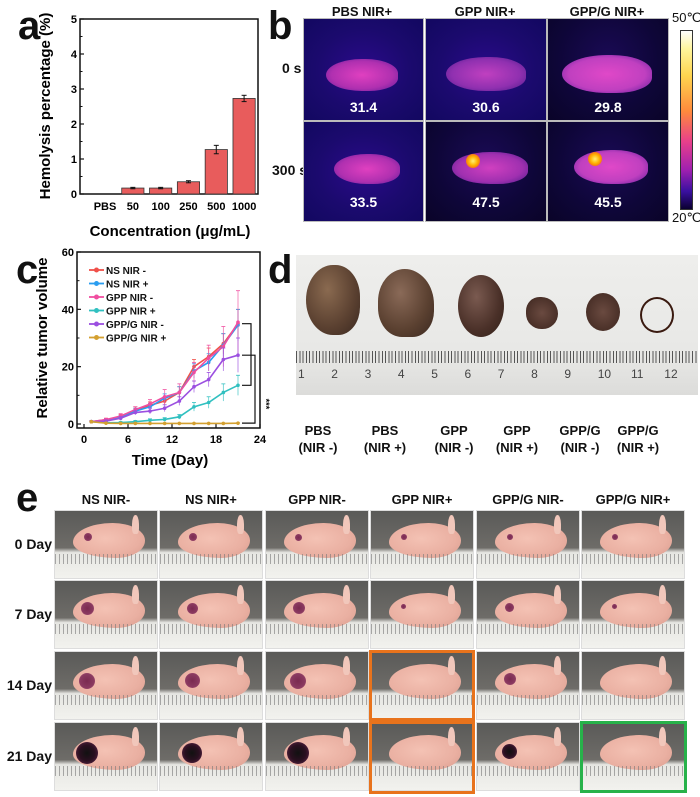  Describe the element at coordinates (607, 11) in the screenshot. I see `thermal-column-header: GPP/G NIR+` at that location.